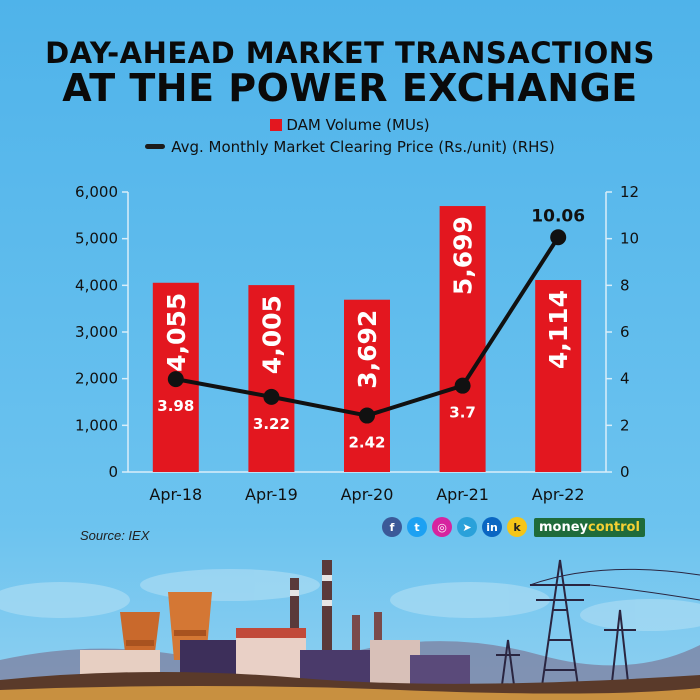  What do you see at coordinates (350, 88) in the screenshot?
I see `chart-title-line-2: AT THE POWER EXCHANGE` at bounding box center [350, 88].